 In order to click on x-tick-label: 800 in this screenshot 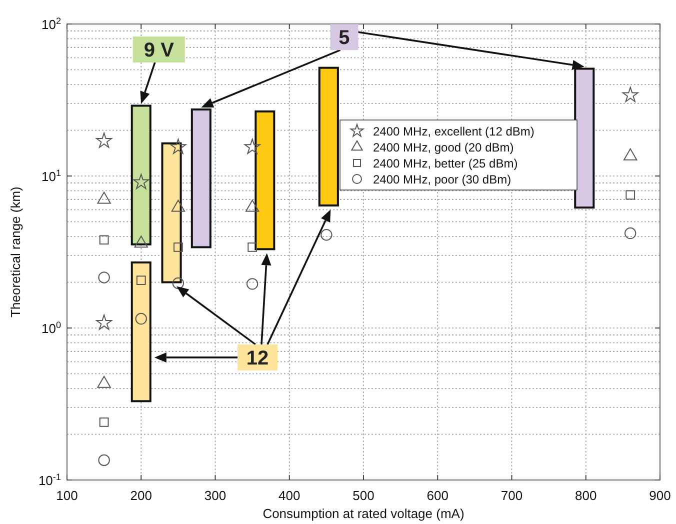, I will do `click(586, 495)`.